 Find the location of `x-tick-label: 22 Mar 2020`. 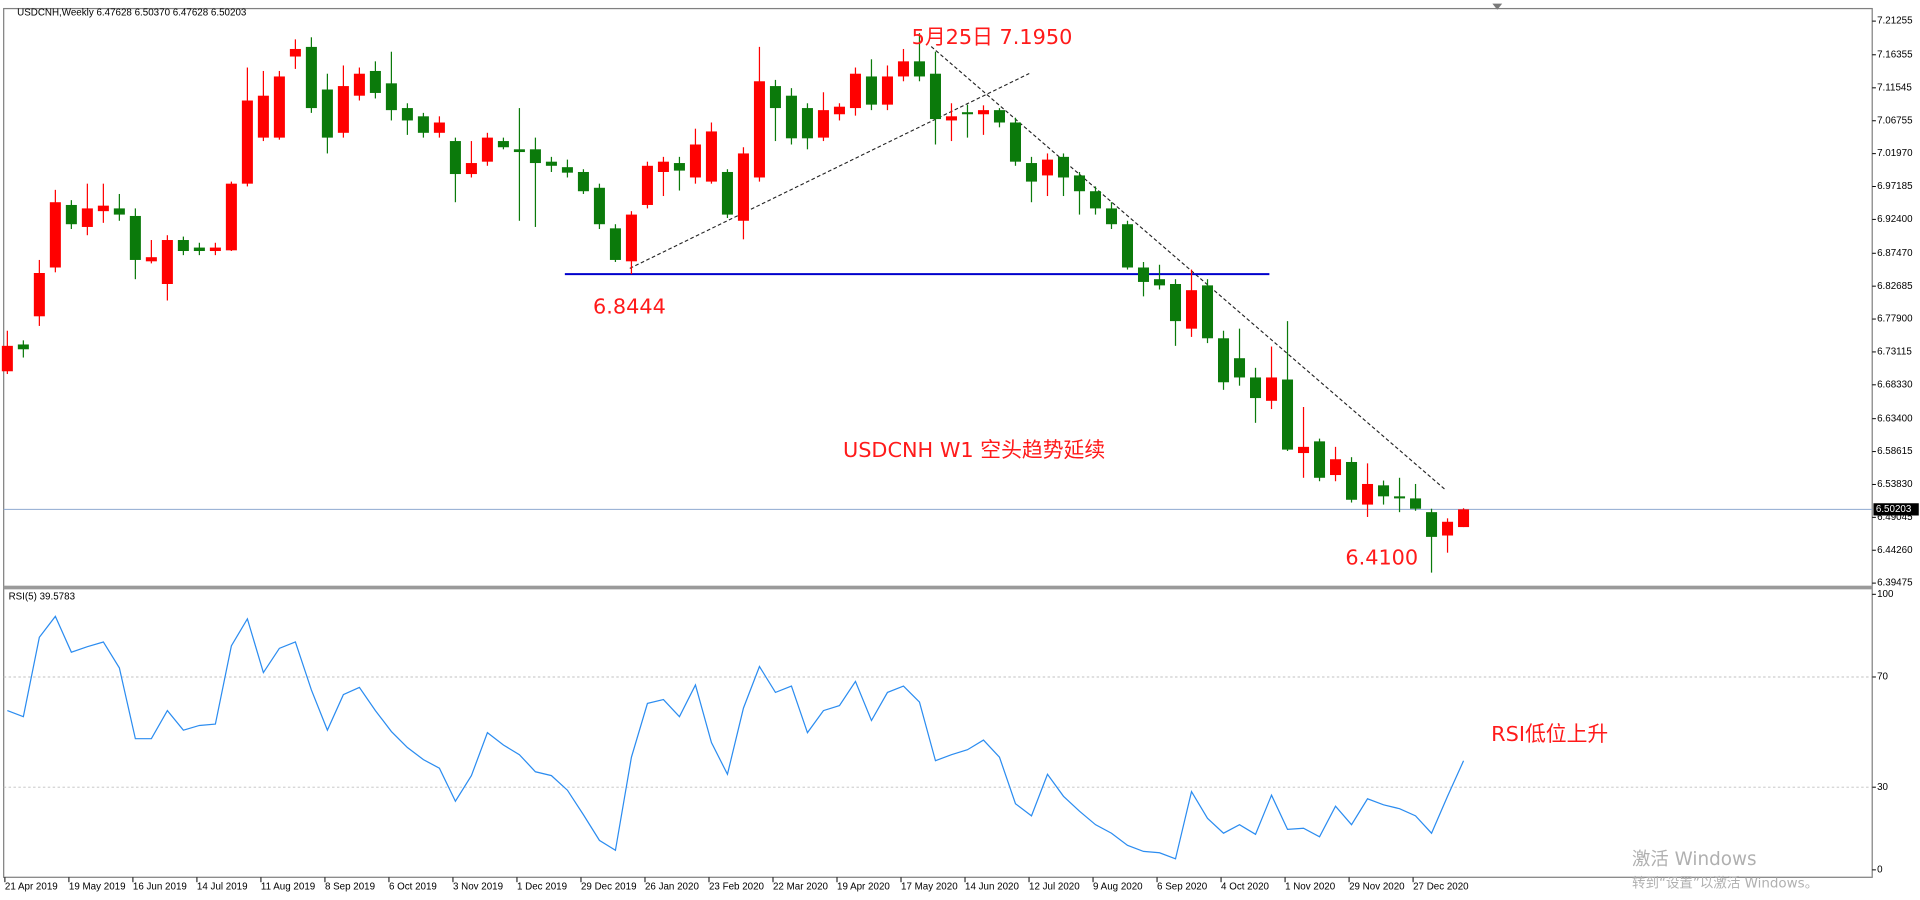

x-tick-label: 22 Mar 2020 is located at coordinates (801, 887).